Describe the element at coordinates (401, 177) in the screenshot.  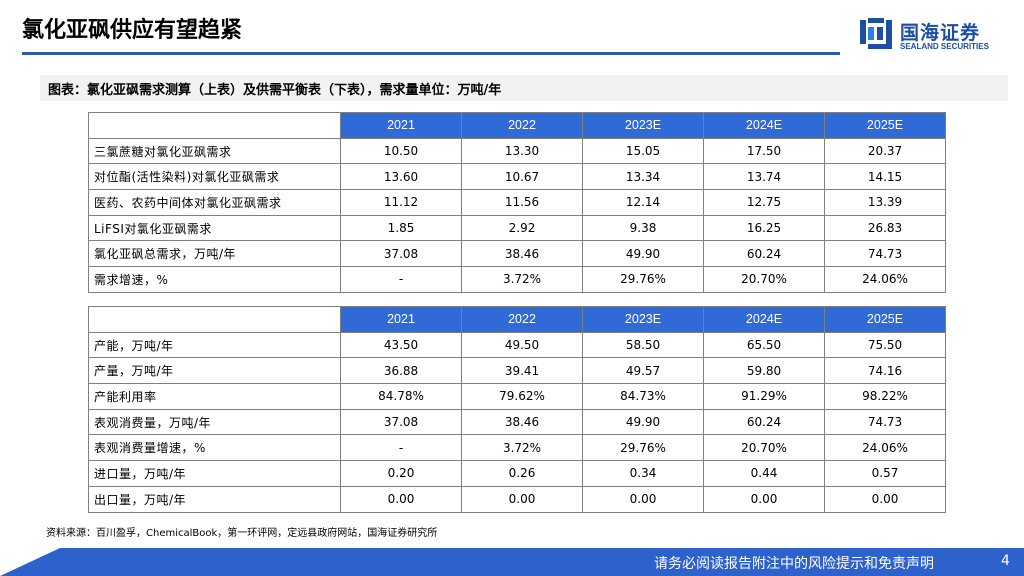
I see `table-cell: 13.60` at that location.